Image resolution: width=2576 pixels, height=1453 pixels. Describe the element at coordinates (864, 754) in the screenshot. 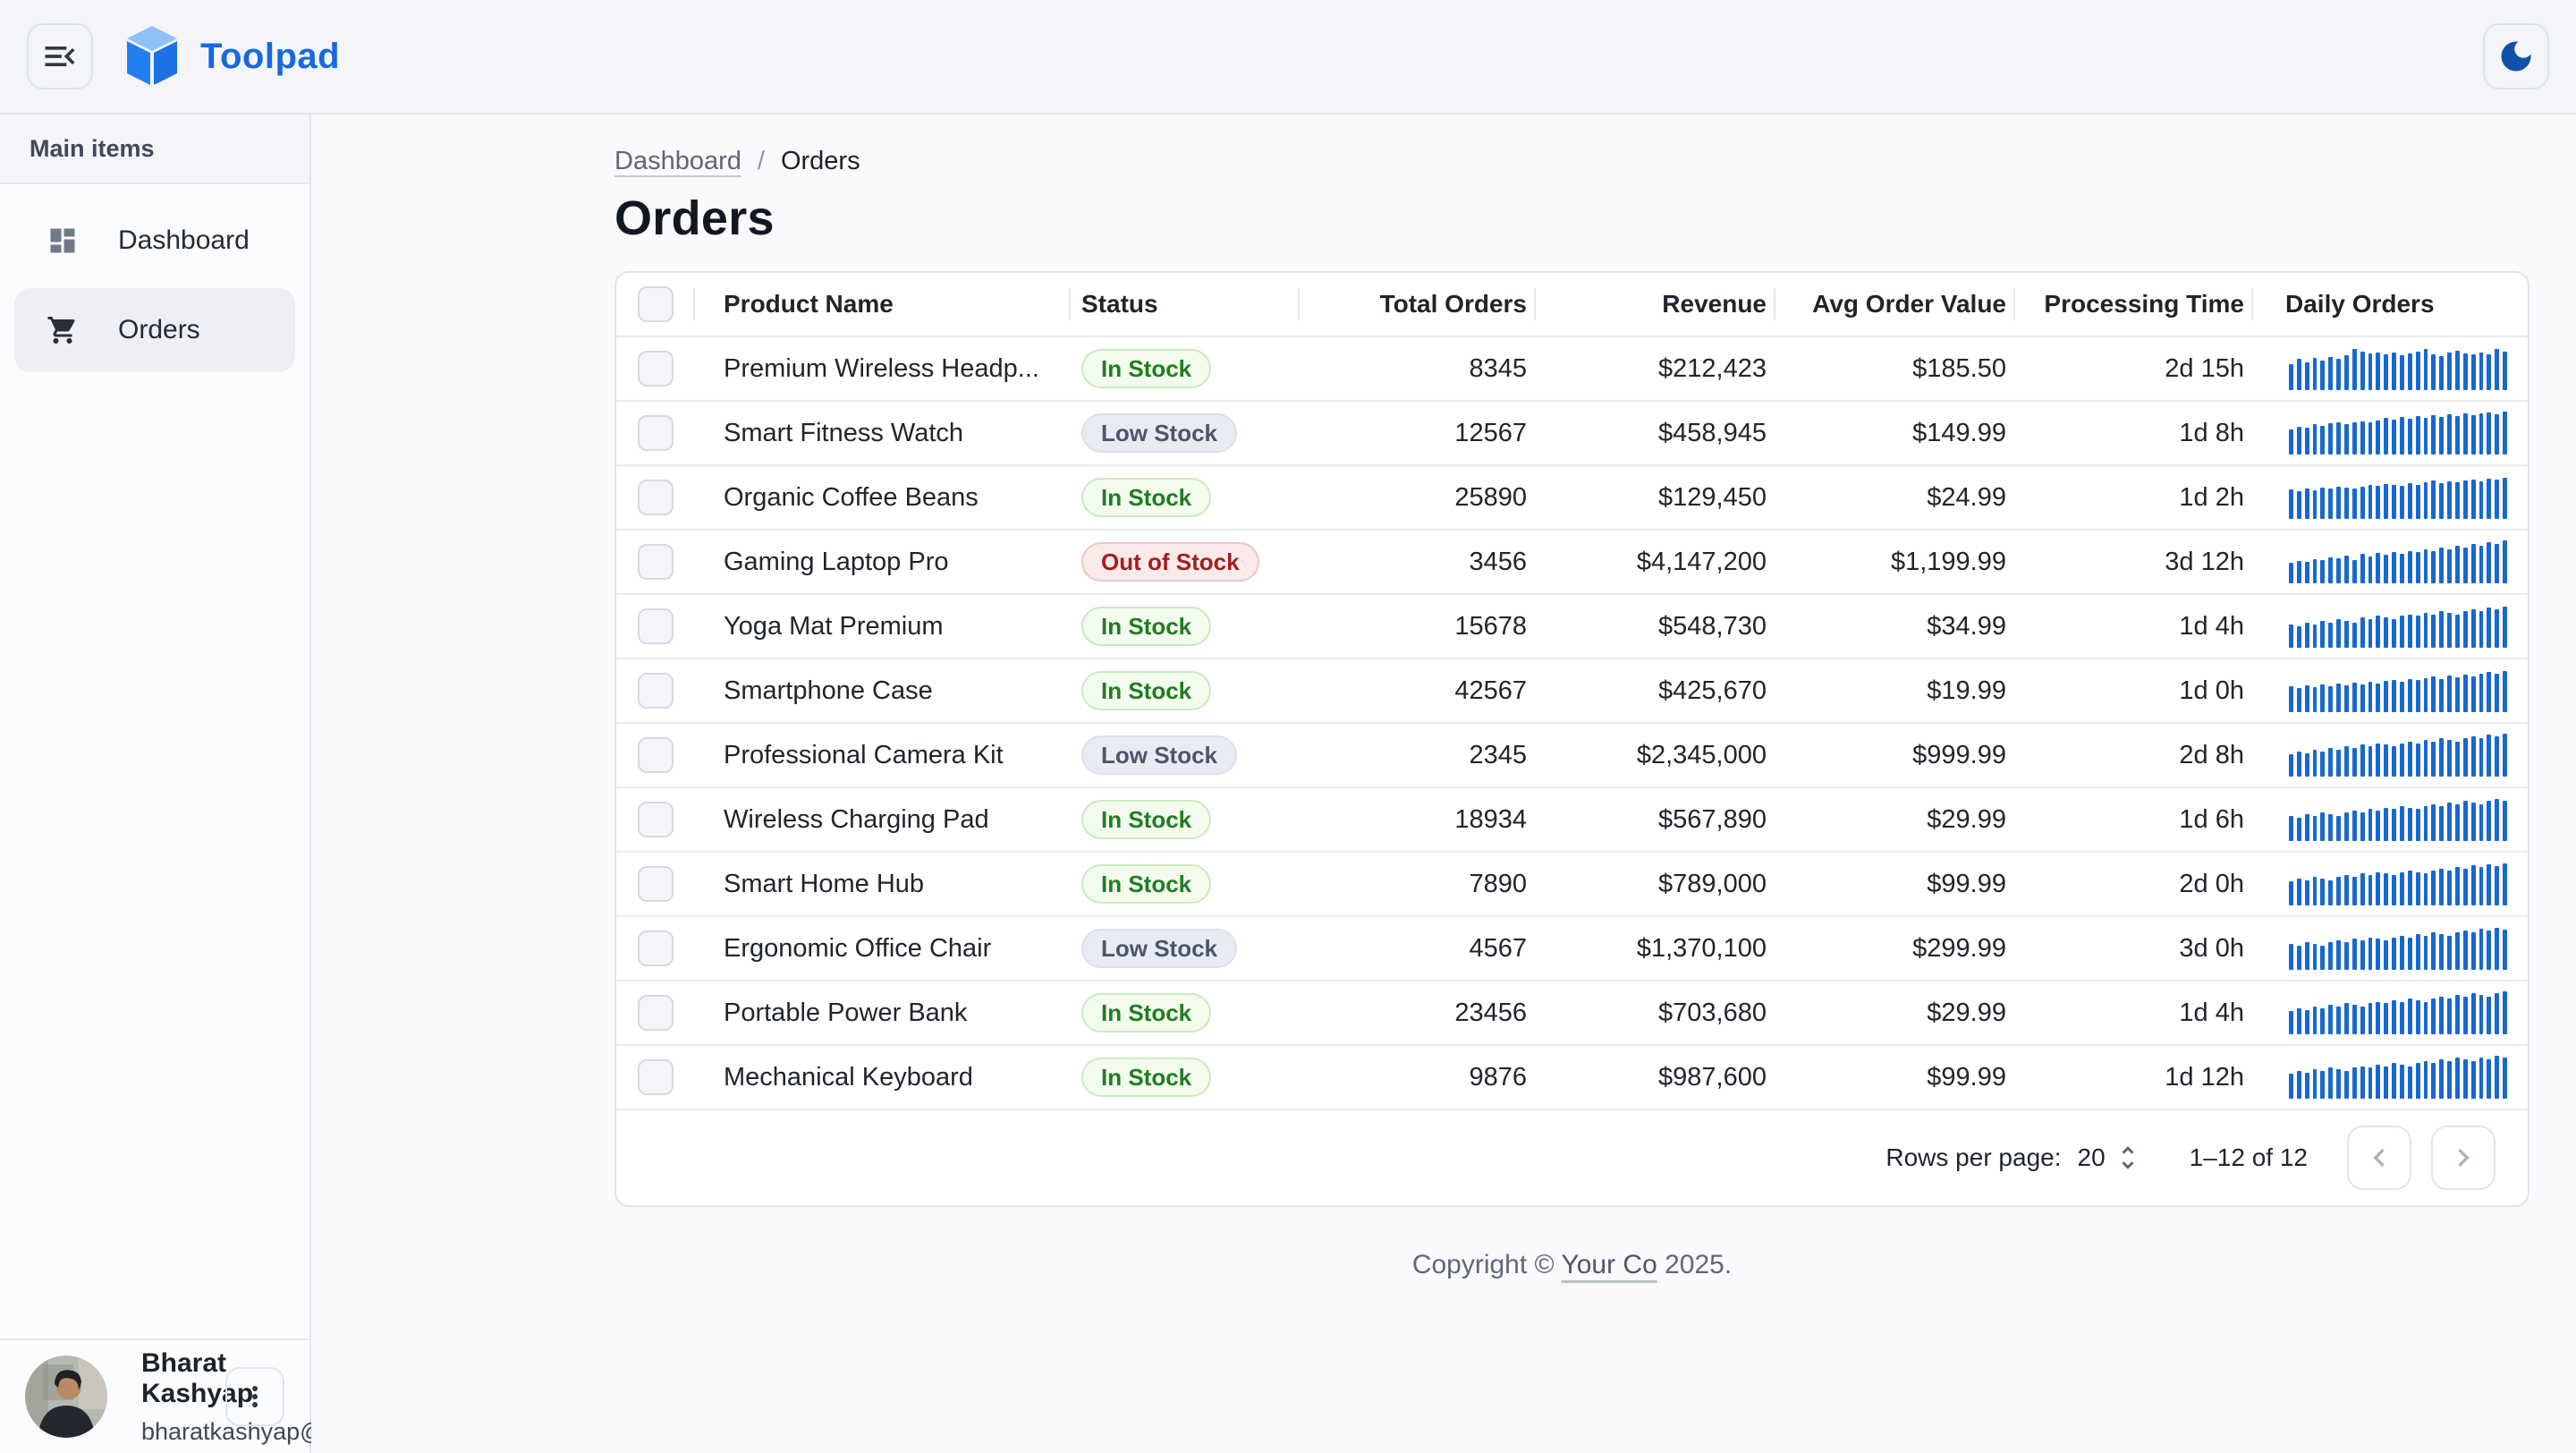

I see `product-name-cell: Professional Camera Kit` at that location.